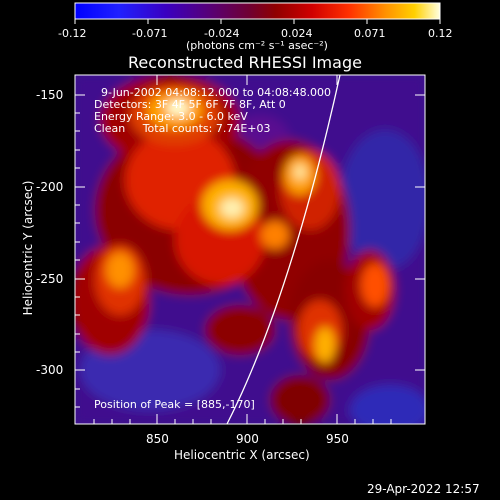  Describe the element at coordinates (28, 248) in the screenshot. I see `y-axis-label: Heliocentric Y (arcsec)` at that location.